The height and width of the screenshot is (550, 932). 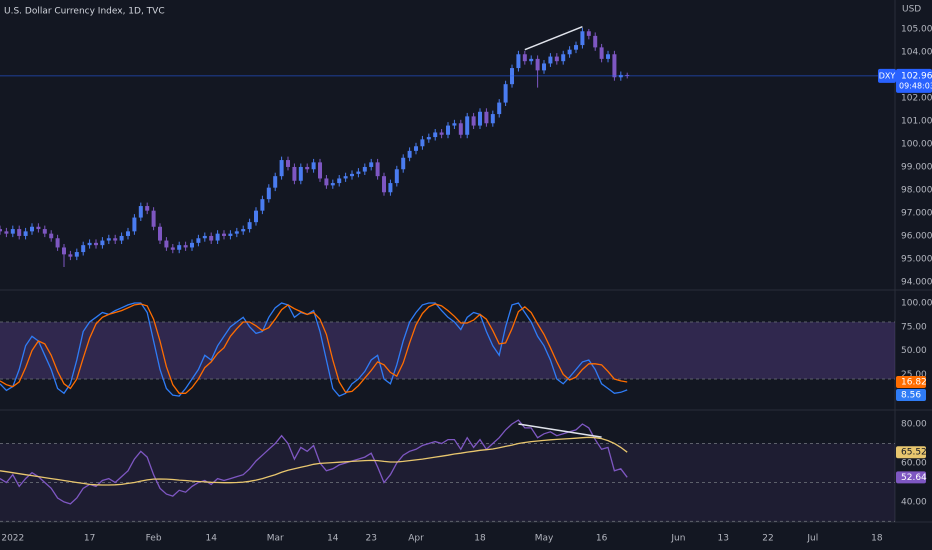 I want to click on y-tick-label: 94.000, so click(x=916, y=282).